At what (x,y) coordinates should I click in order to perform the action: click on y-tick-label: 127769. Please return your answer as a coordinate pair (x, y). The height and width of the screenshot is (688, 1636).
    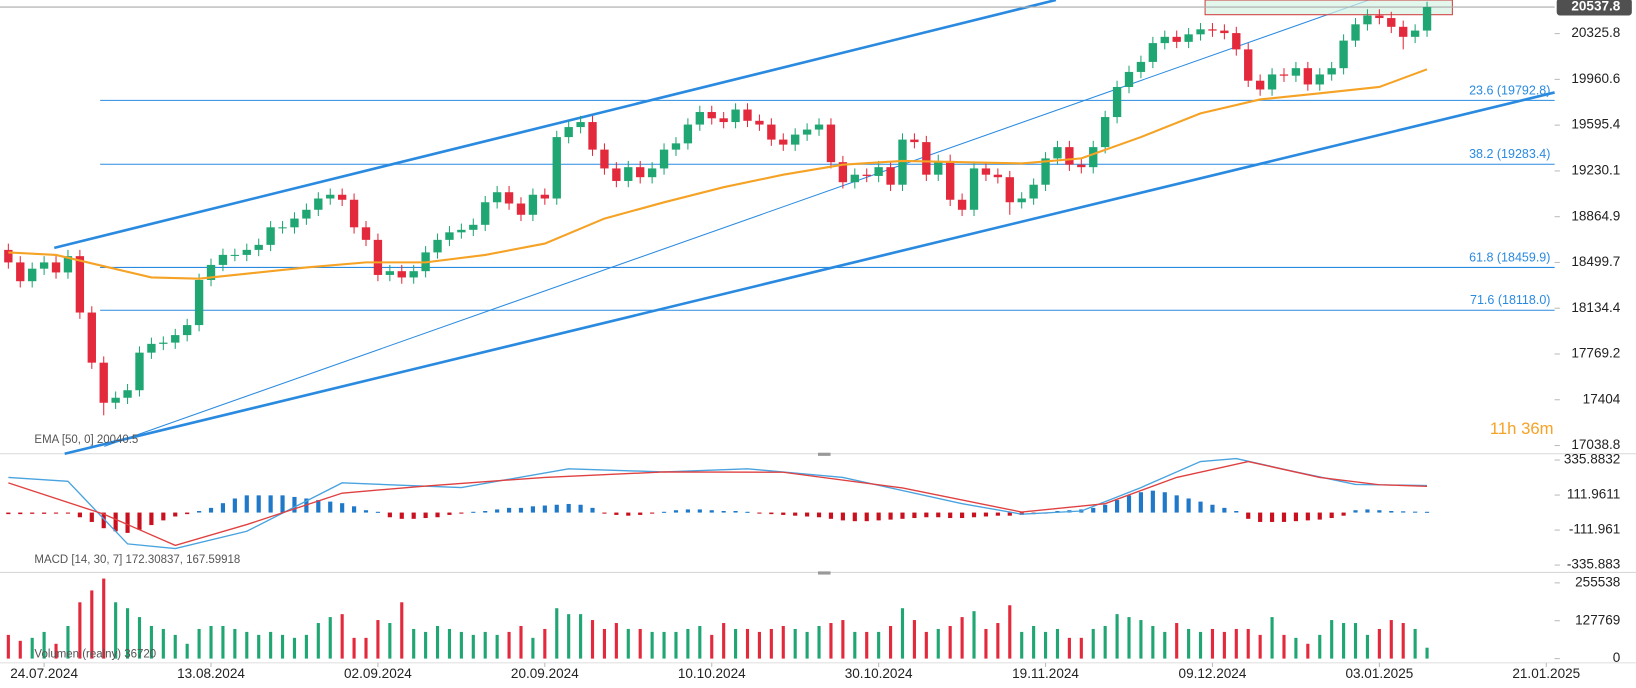
    Looking at the image, I should click on (1597, 619).